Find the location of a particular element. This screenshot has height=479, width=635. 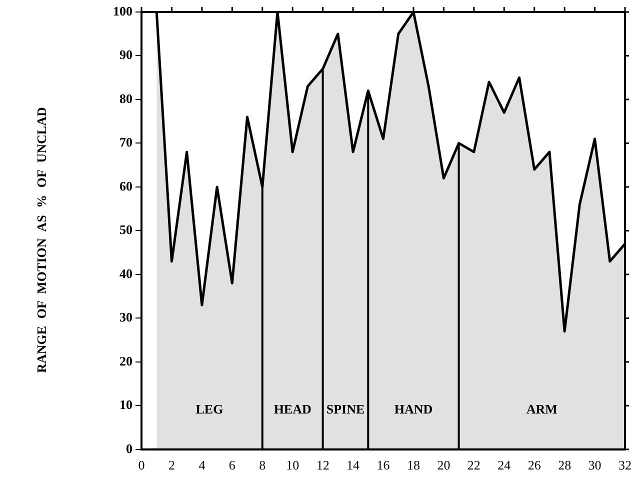

annotation: SPINE is located at coordinates (345, 408).